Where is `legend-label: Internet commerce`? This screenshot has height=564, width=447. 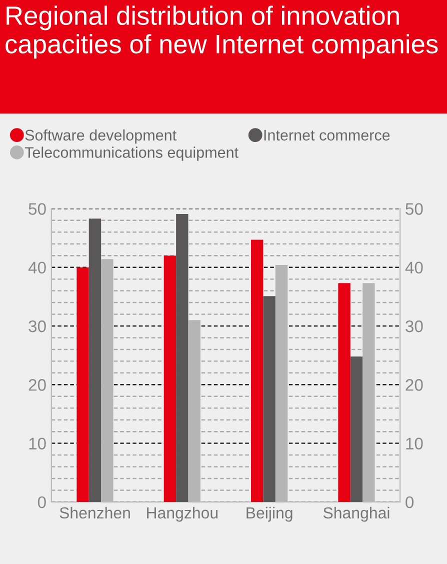 legend-label: Internet commerce is located at coordinates (327, 135).